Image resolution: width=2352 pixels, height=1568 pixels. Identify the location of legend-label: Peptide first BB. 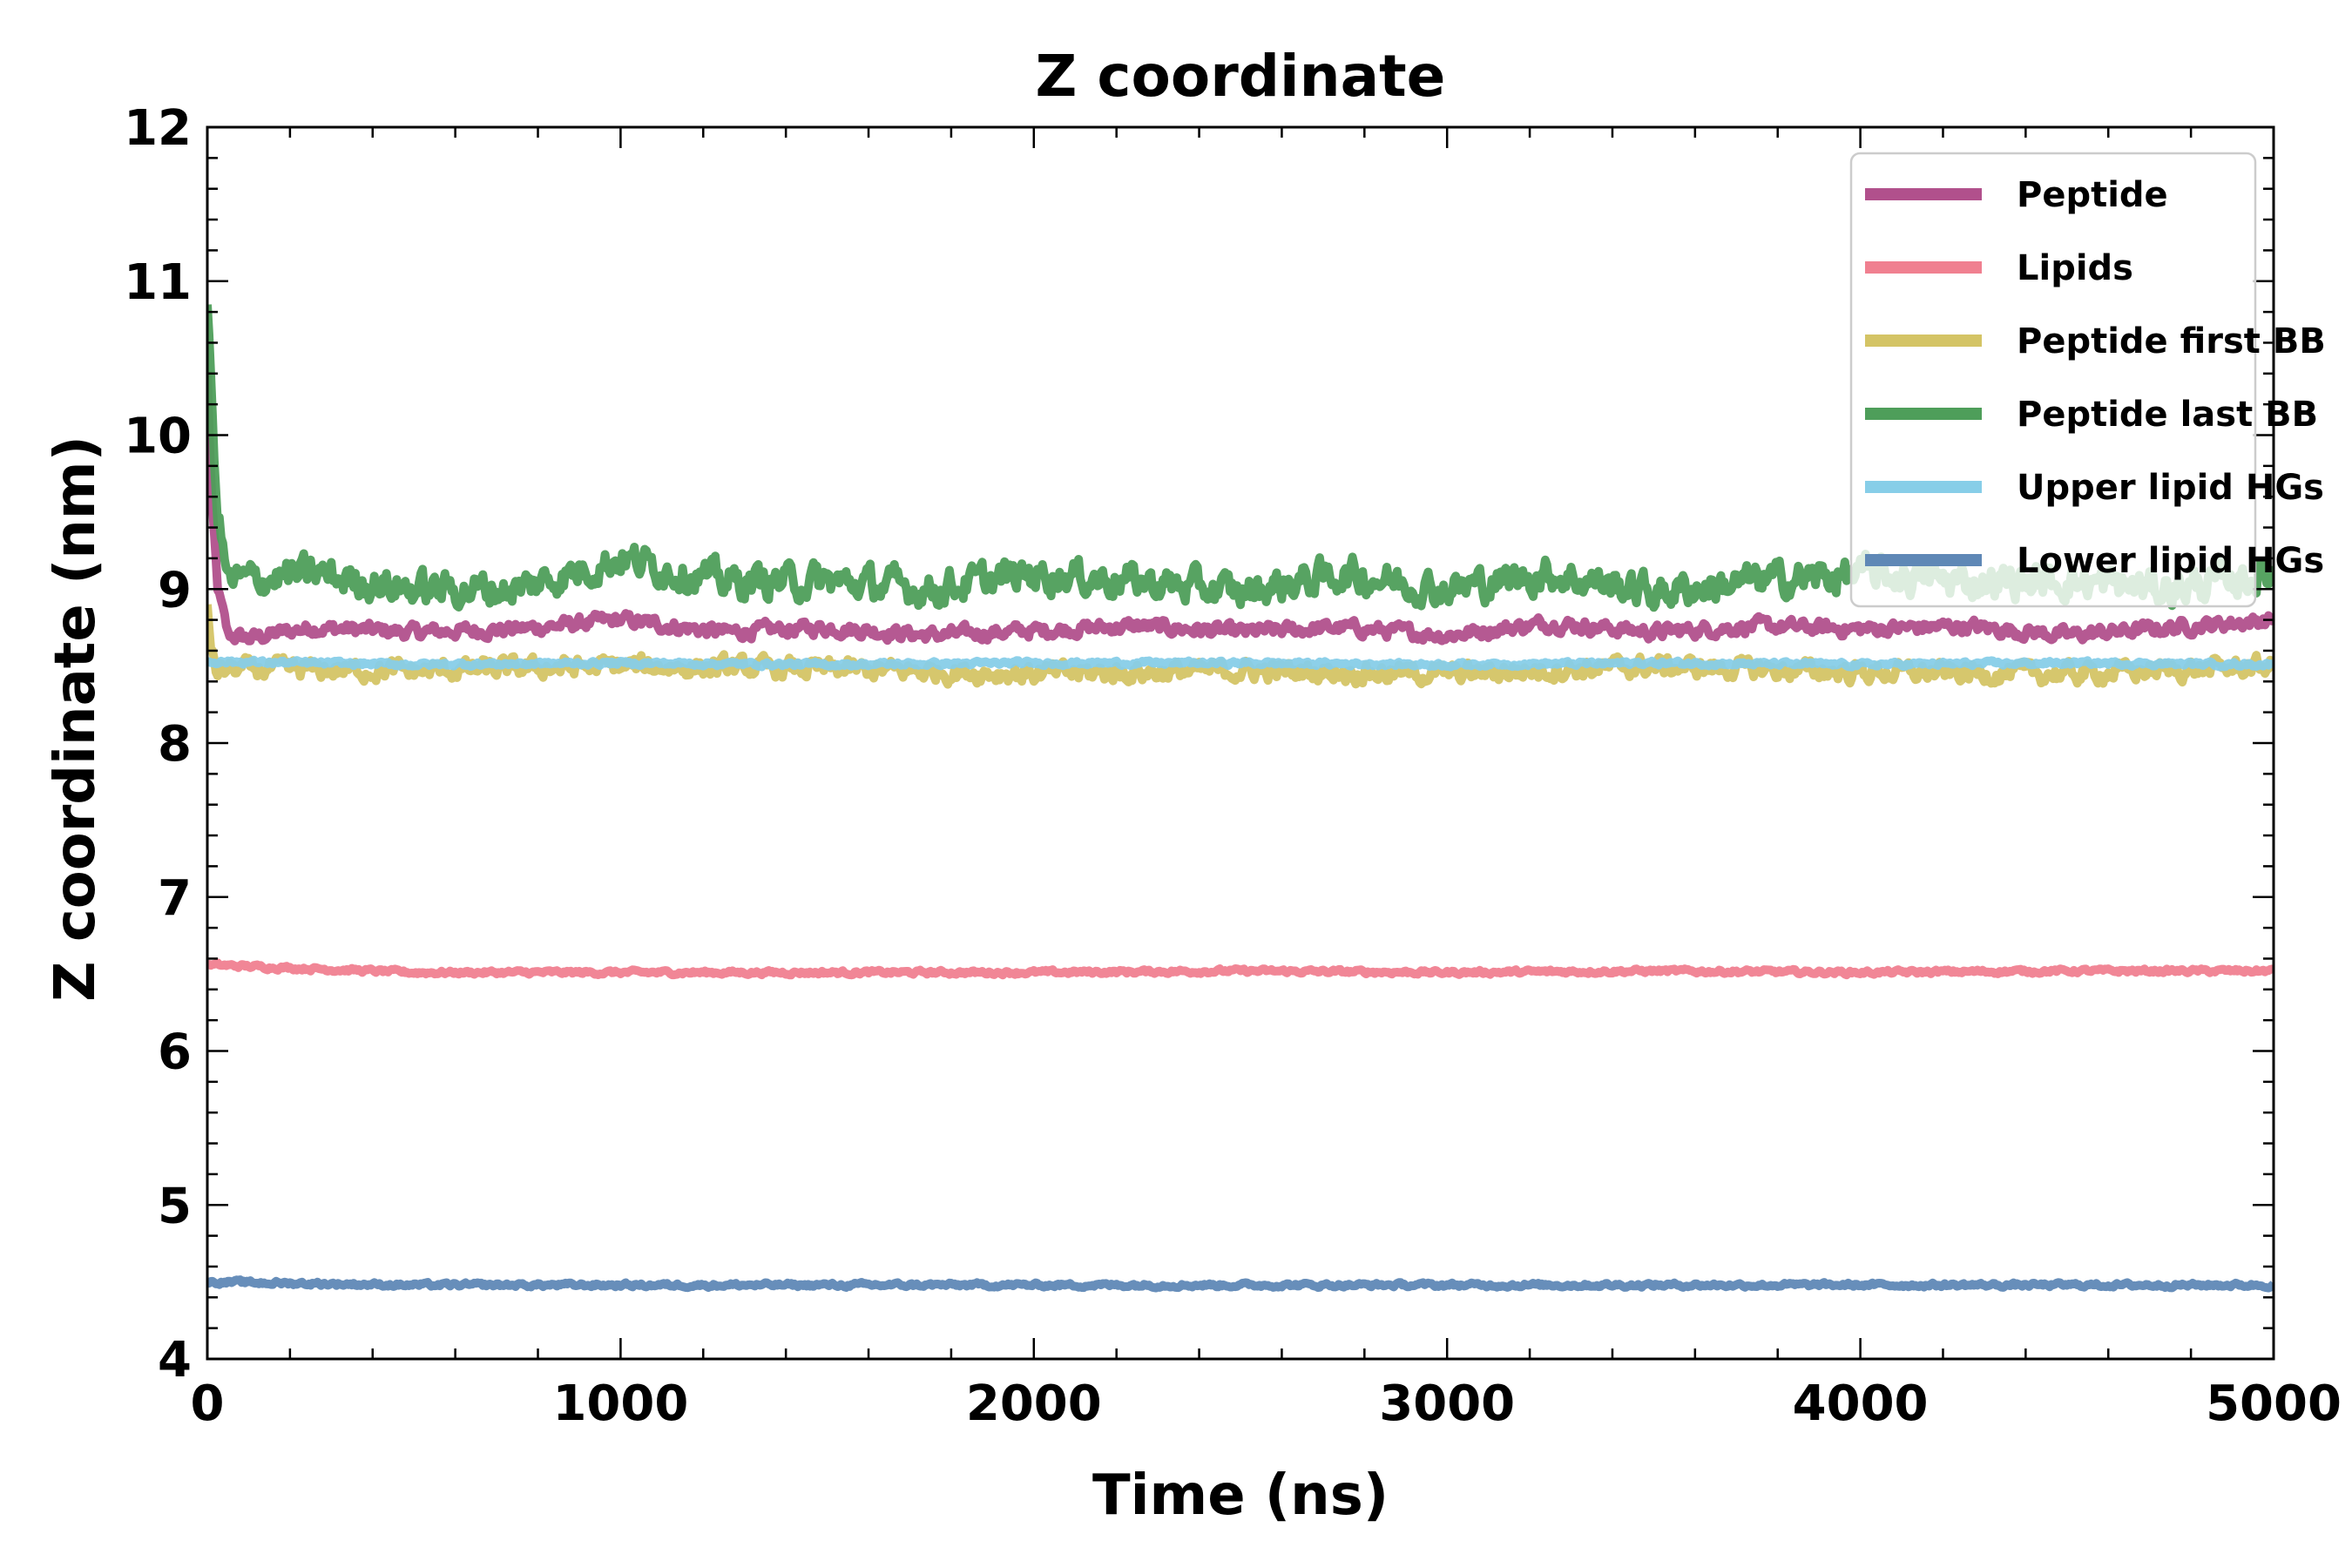
(2171, 341).